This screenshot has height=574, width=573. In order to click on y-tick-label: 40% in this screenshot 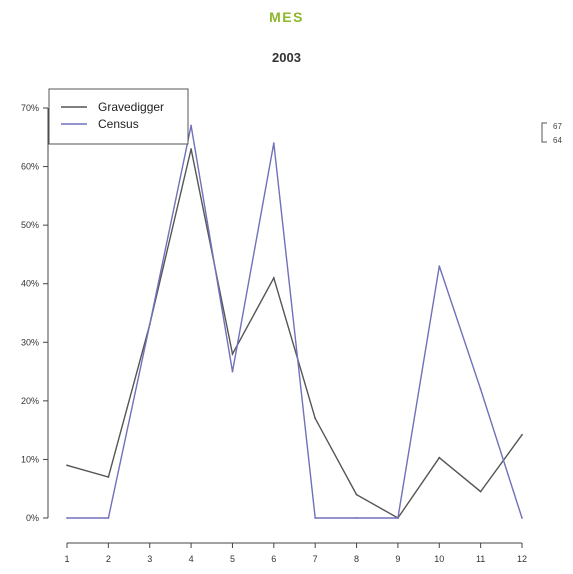, I will do `click(30, 284)`.